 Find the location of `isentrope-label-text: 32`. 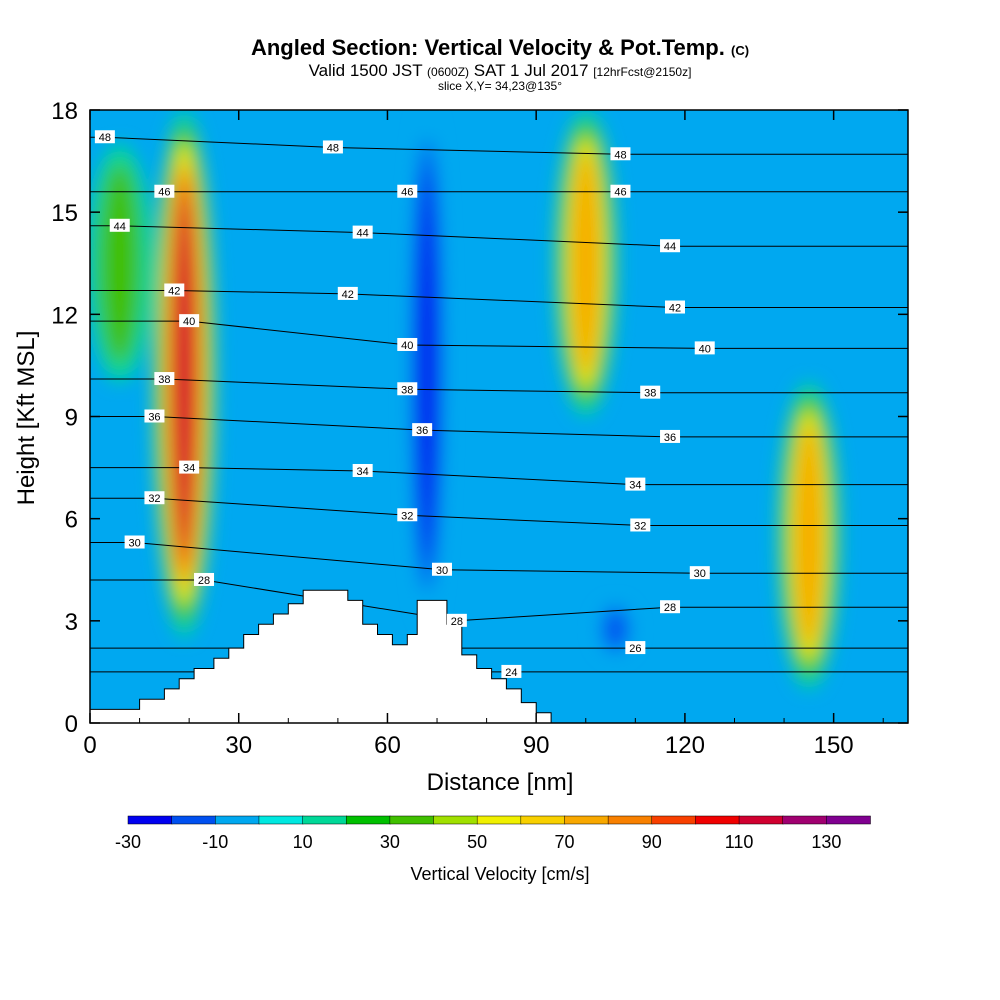

isentrope-label-text: 32 is located at coordinates (407, 516).